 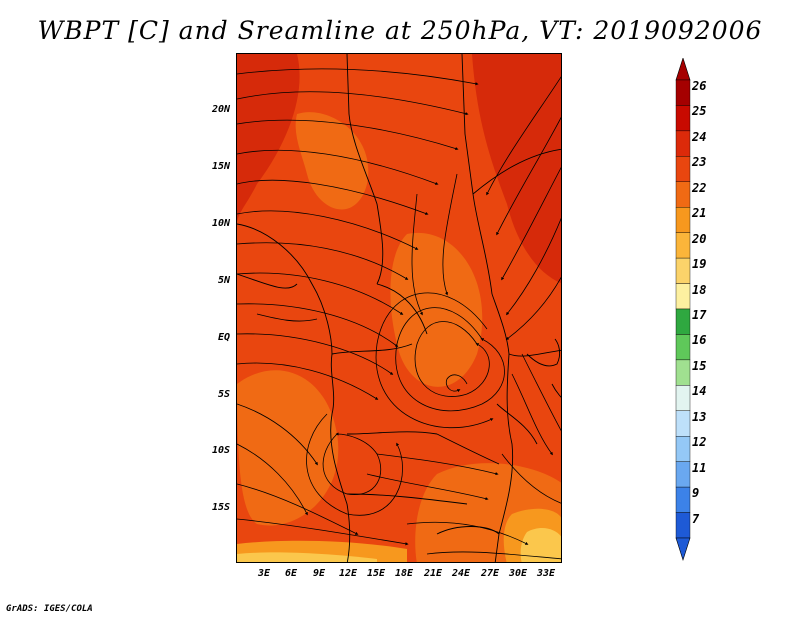 I want to click on temperature-fill-light-southeast, so click(x=540, y=545).